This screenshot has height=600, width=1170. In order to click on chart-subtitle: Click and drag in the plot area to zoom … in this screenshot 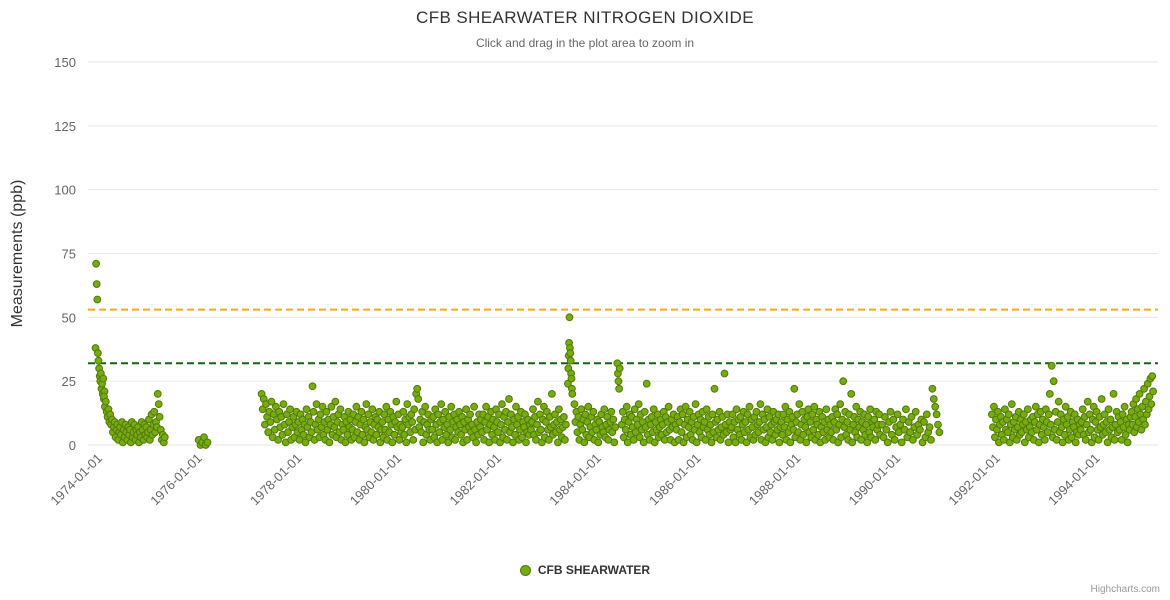, I will do `click(585, 43)`.